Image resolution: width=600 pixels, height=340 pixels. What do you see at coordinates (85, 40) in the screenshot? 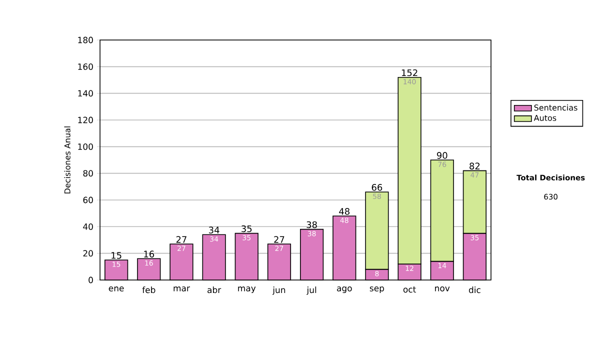
I see `y-tick-label: 180` at bounding box center [85, 40].